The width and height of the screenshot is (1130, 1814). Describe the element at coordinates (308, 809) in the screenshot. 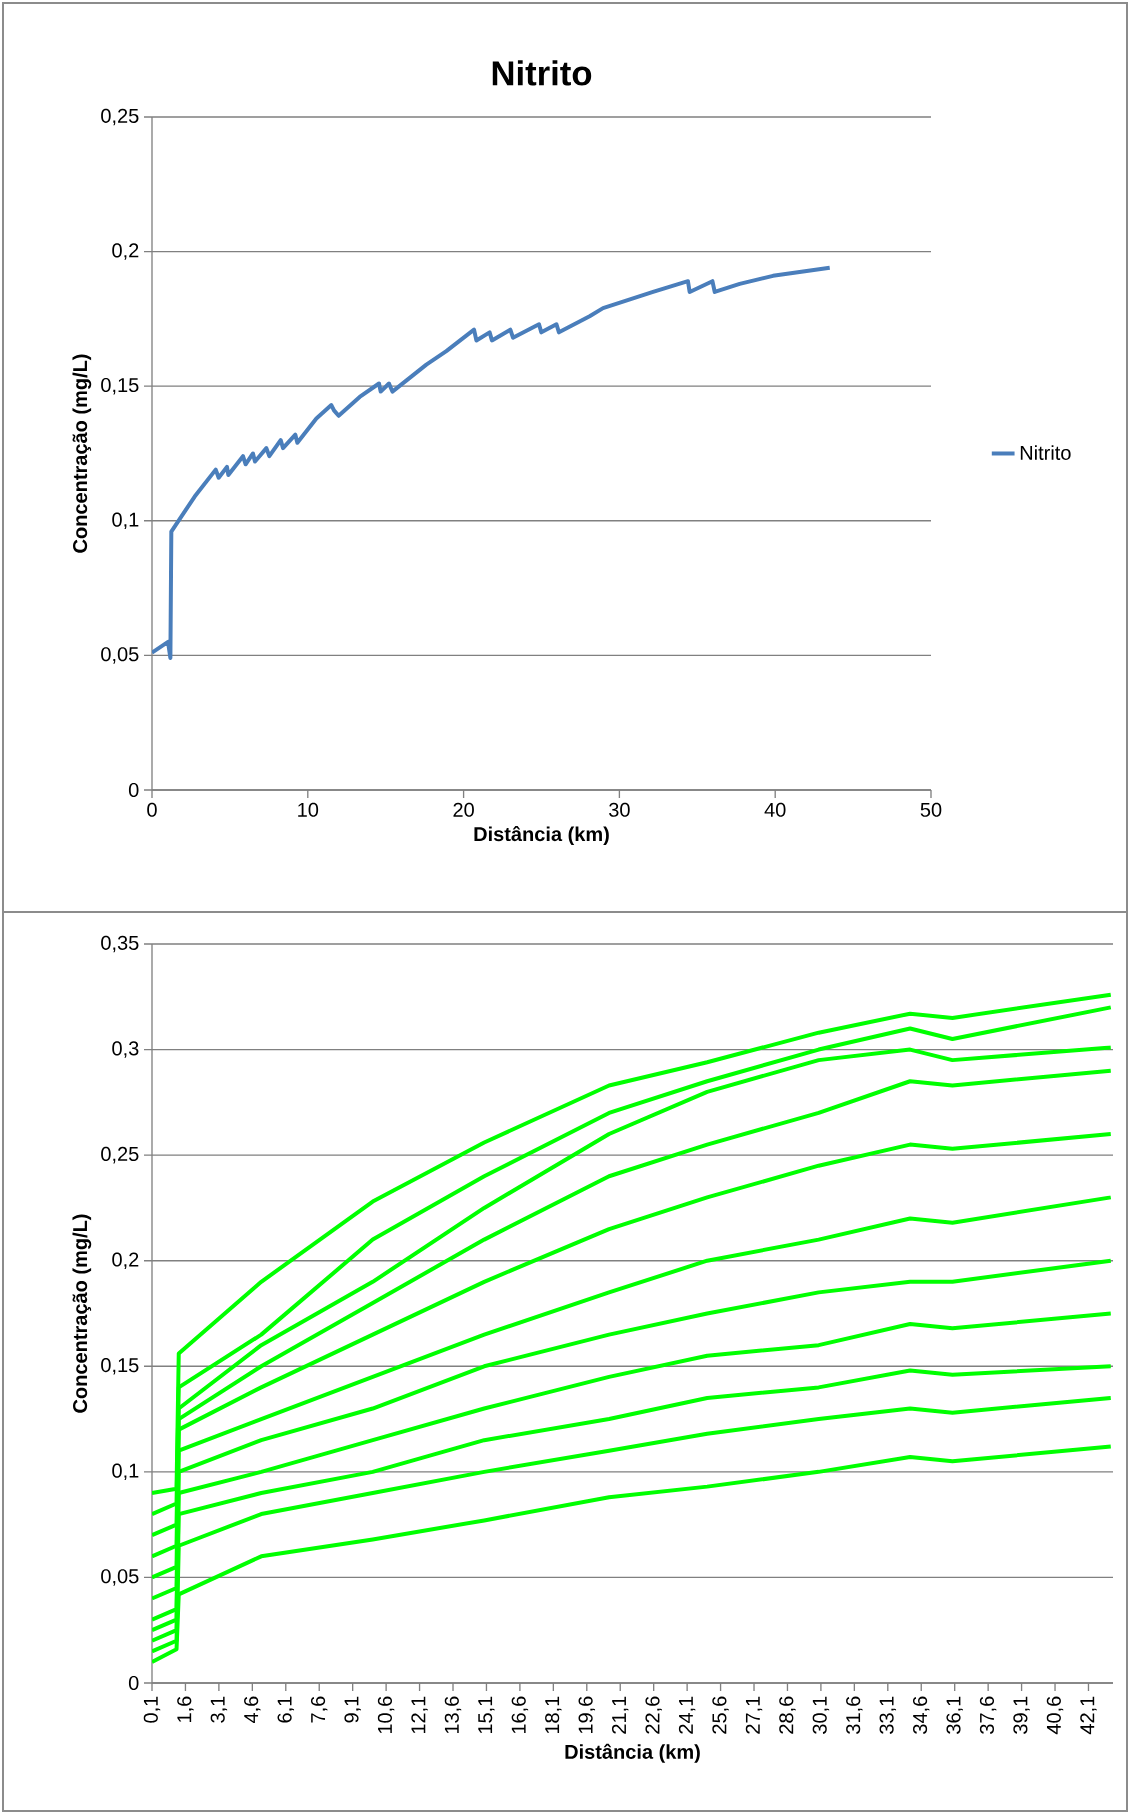

I see `x-tick-label: 10` at that location.